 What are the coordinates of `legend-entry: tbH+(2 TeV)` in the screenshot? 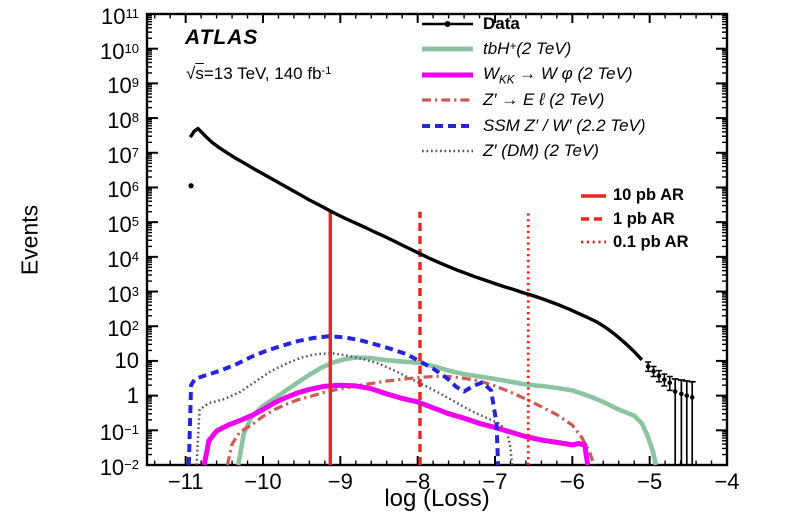 It's located at (533, 50).